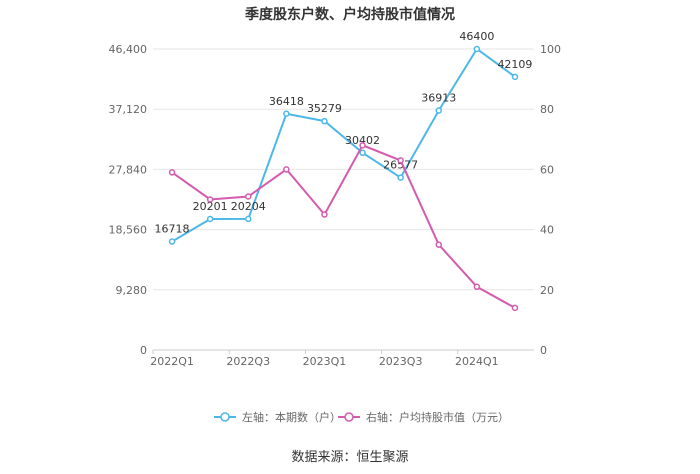  I want to click on y-right-tick-label: 100, so click(550, 49).